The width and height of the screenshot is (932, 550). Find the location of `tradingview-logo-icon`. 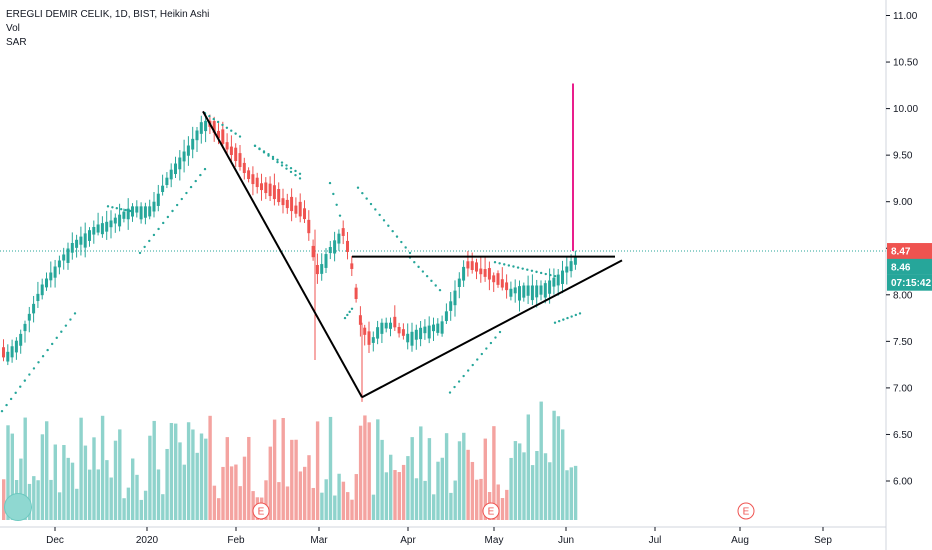

tradingview-logo-icon is located at coordinates (18, 507).